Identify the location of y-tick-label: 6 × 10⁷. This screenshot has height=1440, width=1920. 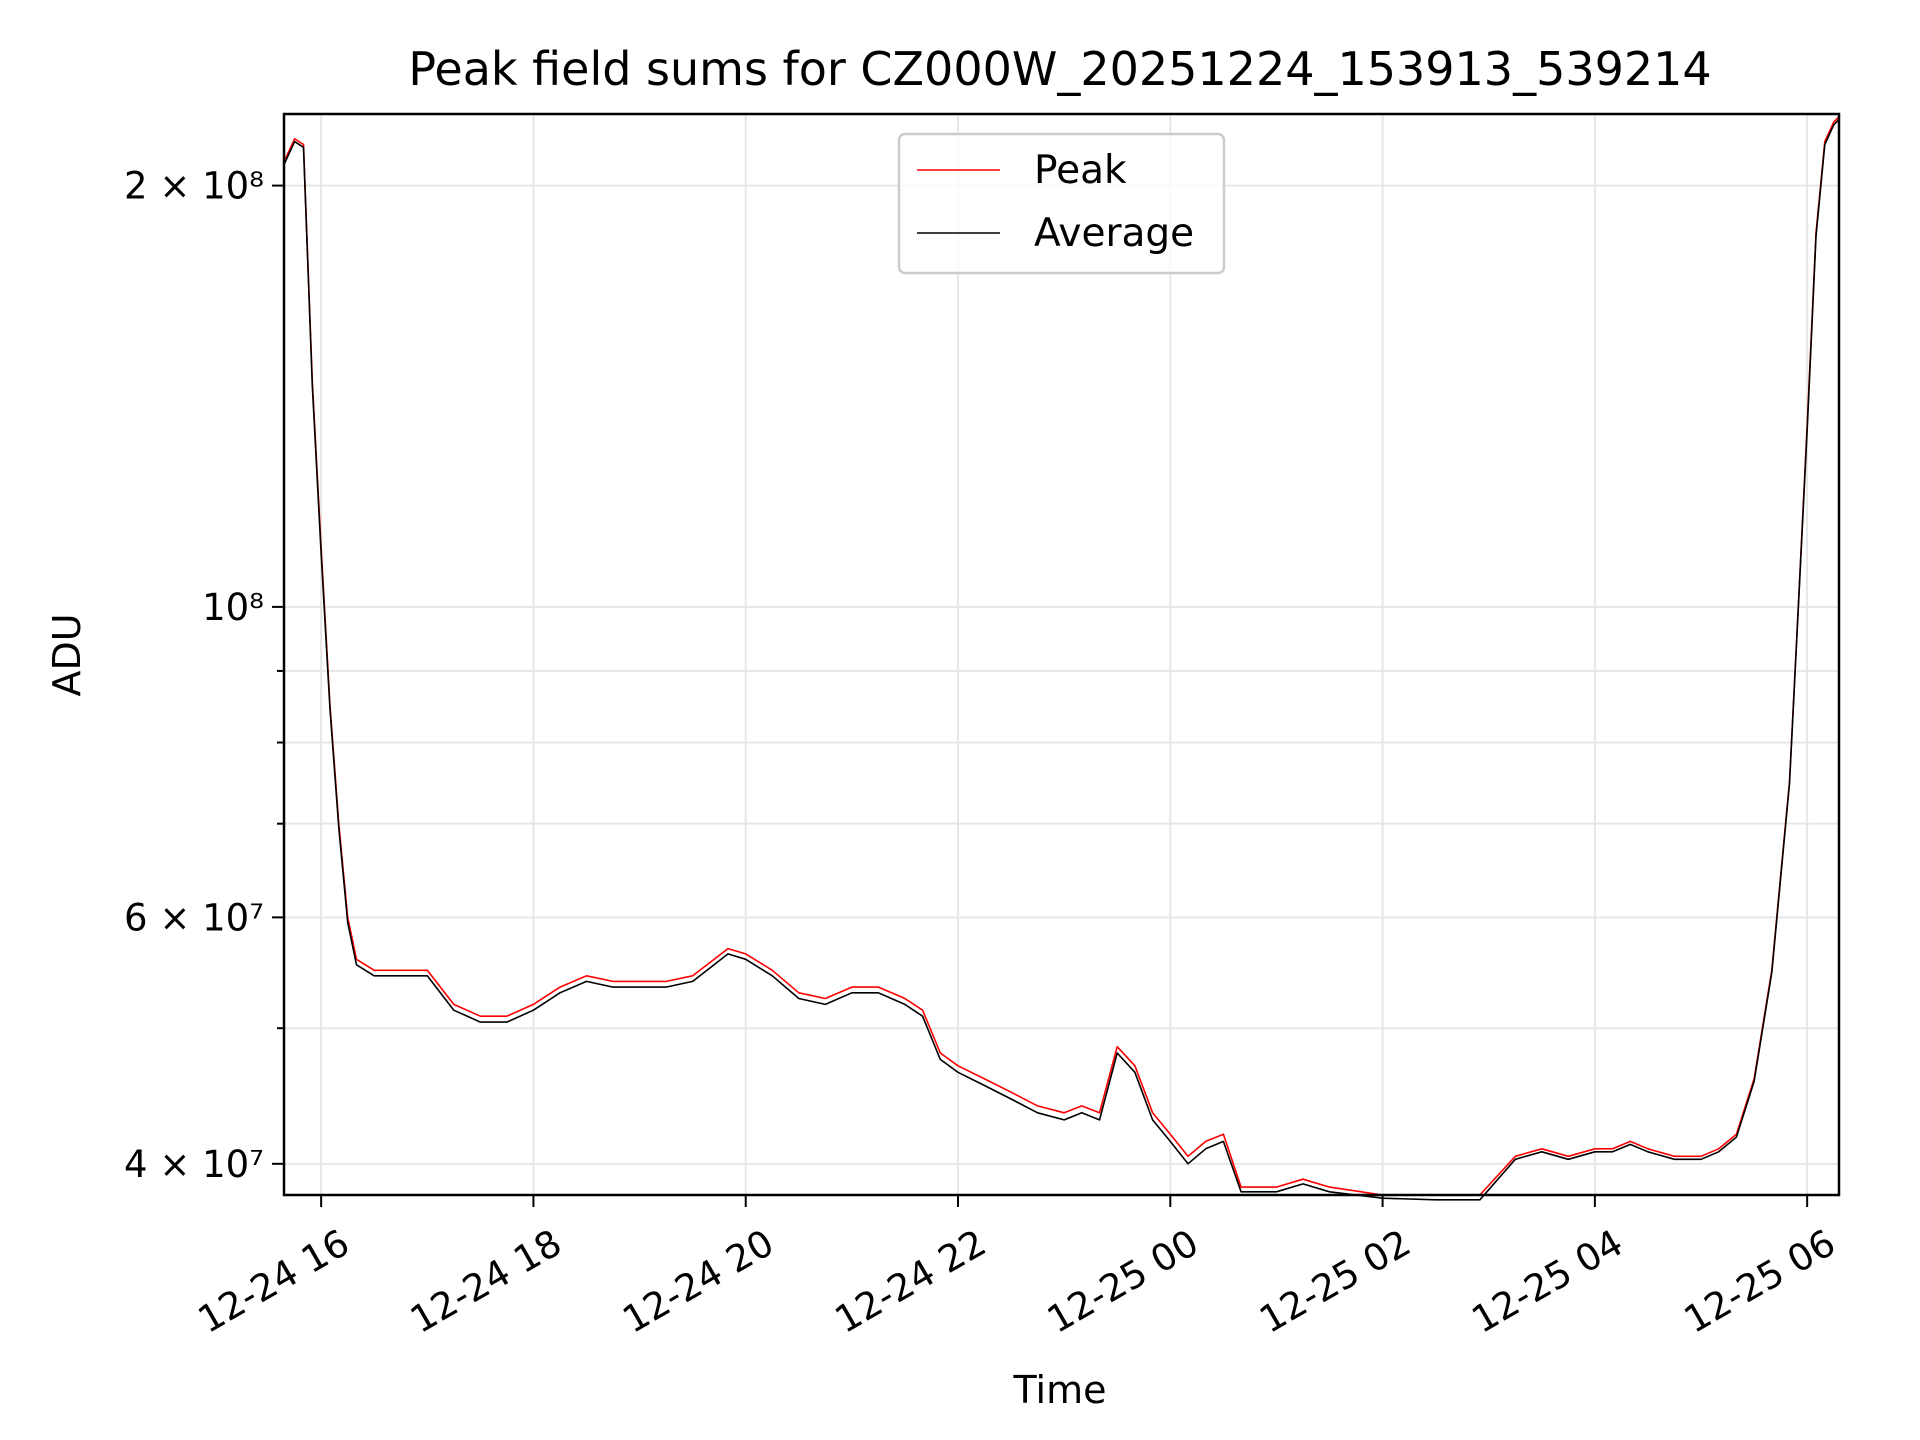
(194, 917).